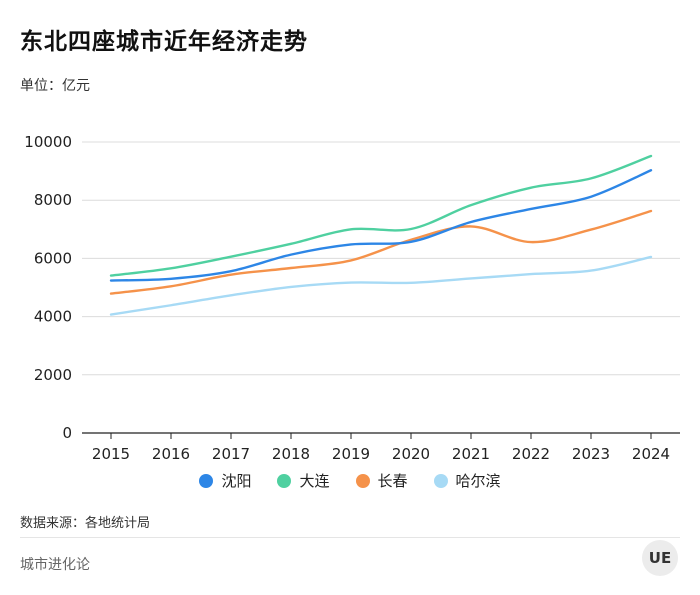 The height and width of the screenshot is (595, 700). I want to click on chart-legend: 沈阳 大连 长春 哈尔滨, so click(350, 480).